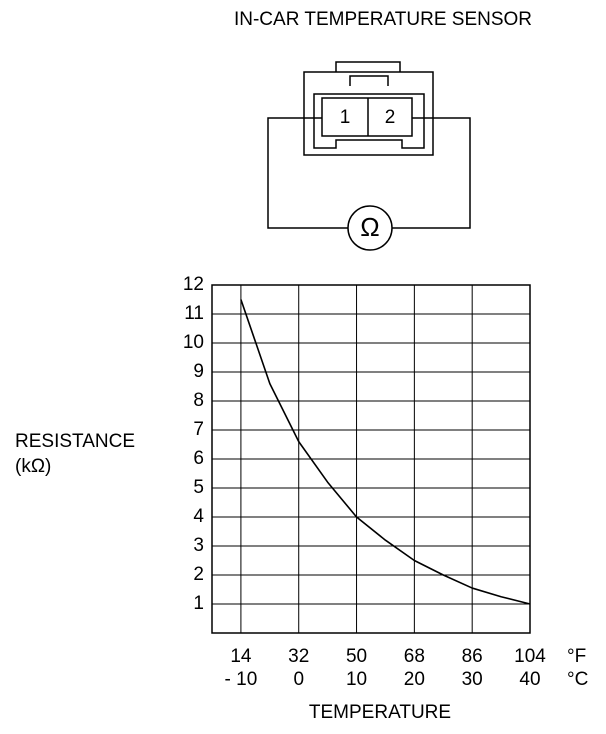 The image size is (606, 734). I want to click on x-tick-label: 0, so click(298, 679).